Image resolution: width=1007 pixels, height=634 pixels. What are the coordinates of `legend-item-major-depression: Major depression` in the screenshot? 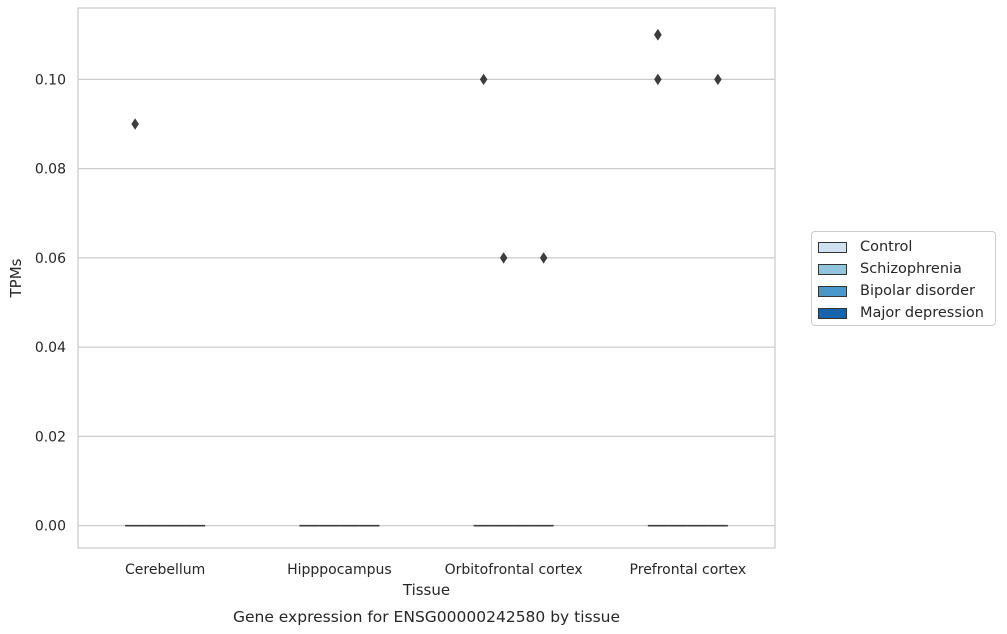 It's located at (906, 313).